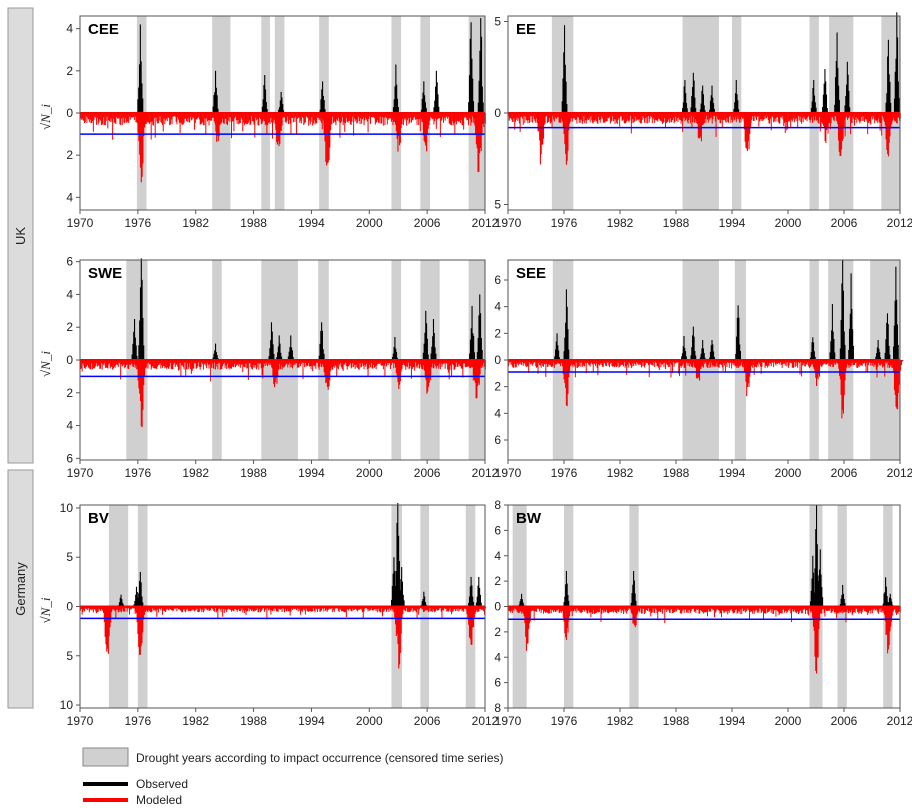  What do you see at coordinates (80, 223) in the screenshot?
I see `x-tick-label: 1970` at bounding box center [80, 223].